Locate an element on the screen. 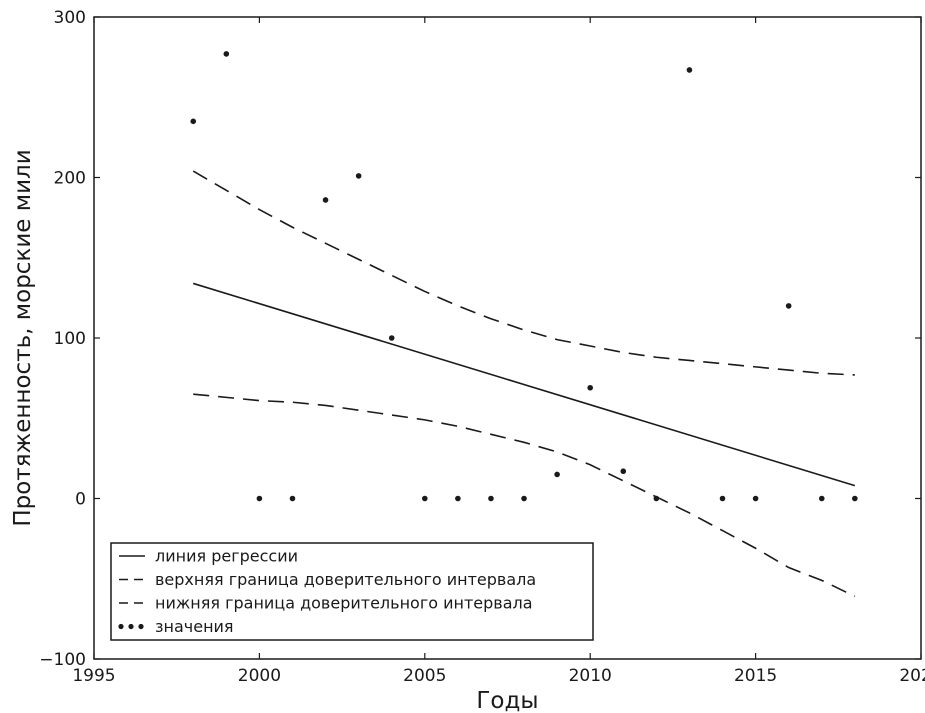 Image resolution: width=925 pixels, height=713 pixels. legend-label: верхняя граница доверительного интервала is located at coordinates (345, 579).